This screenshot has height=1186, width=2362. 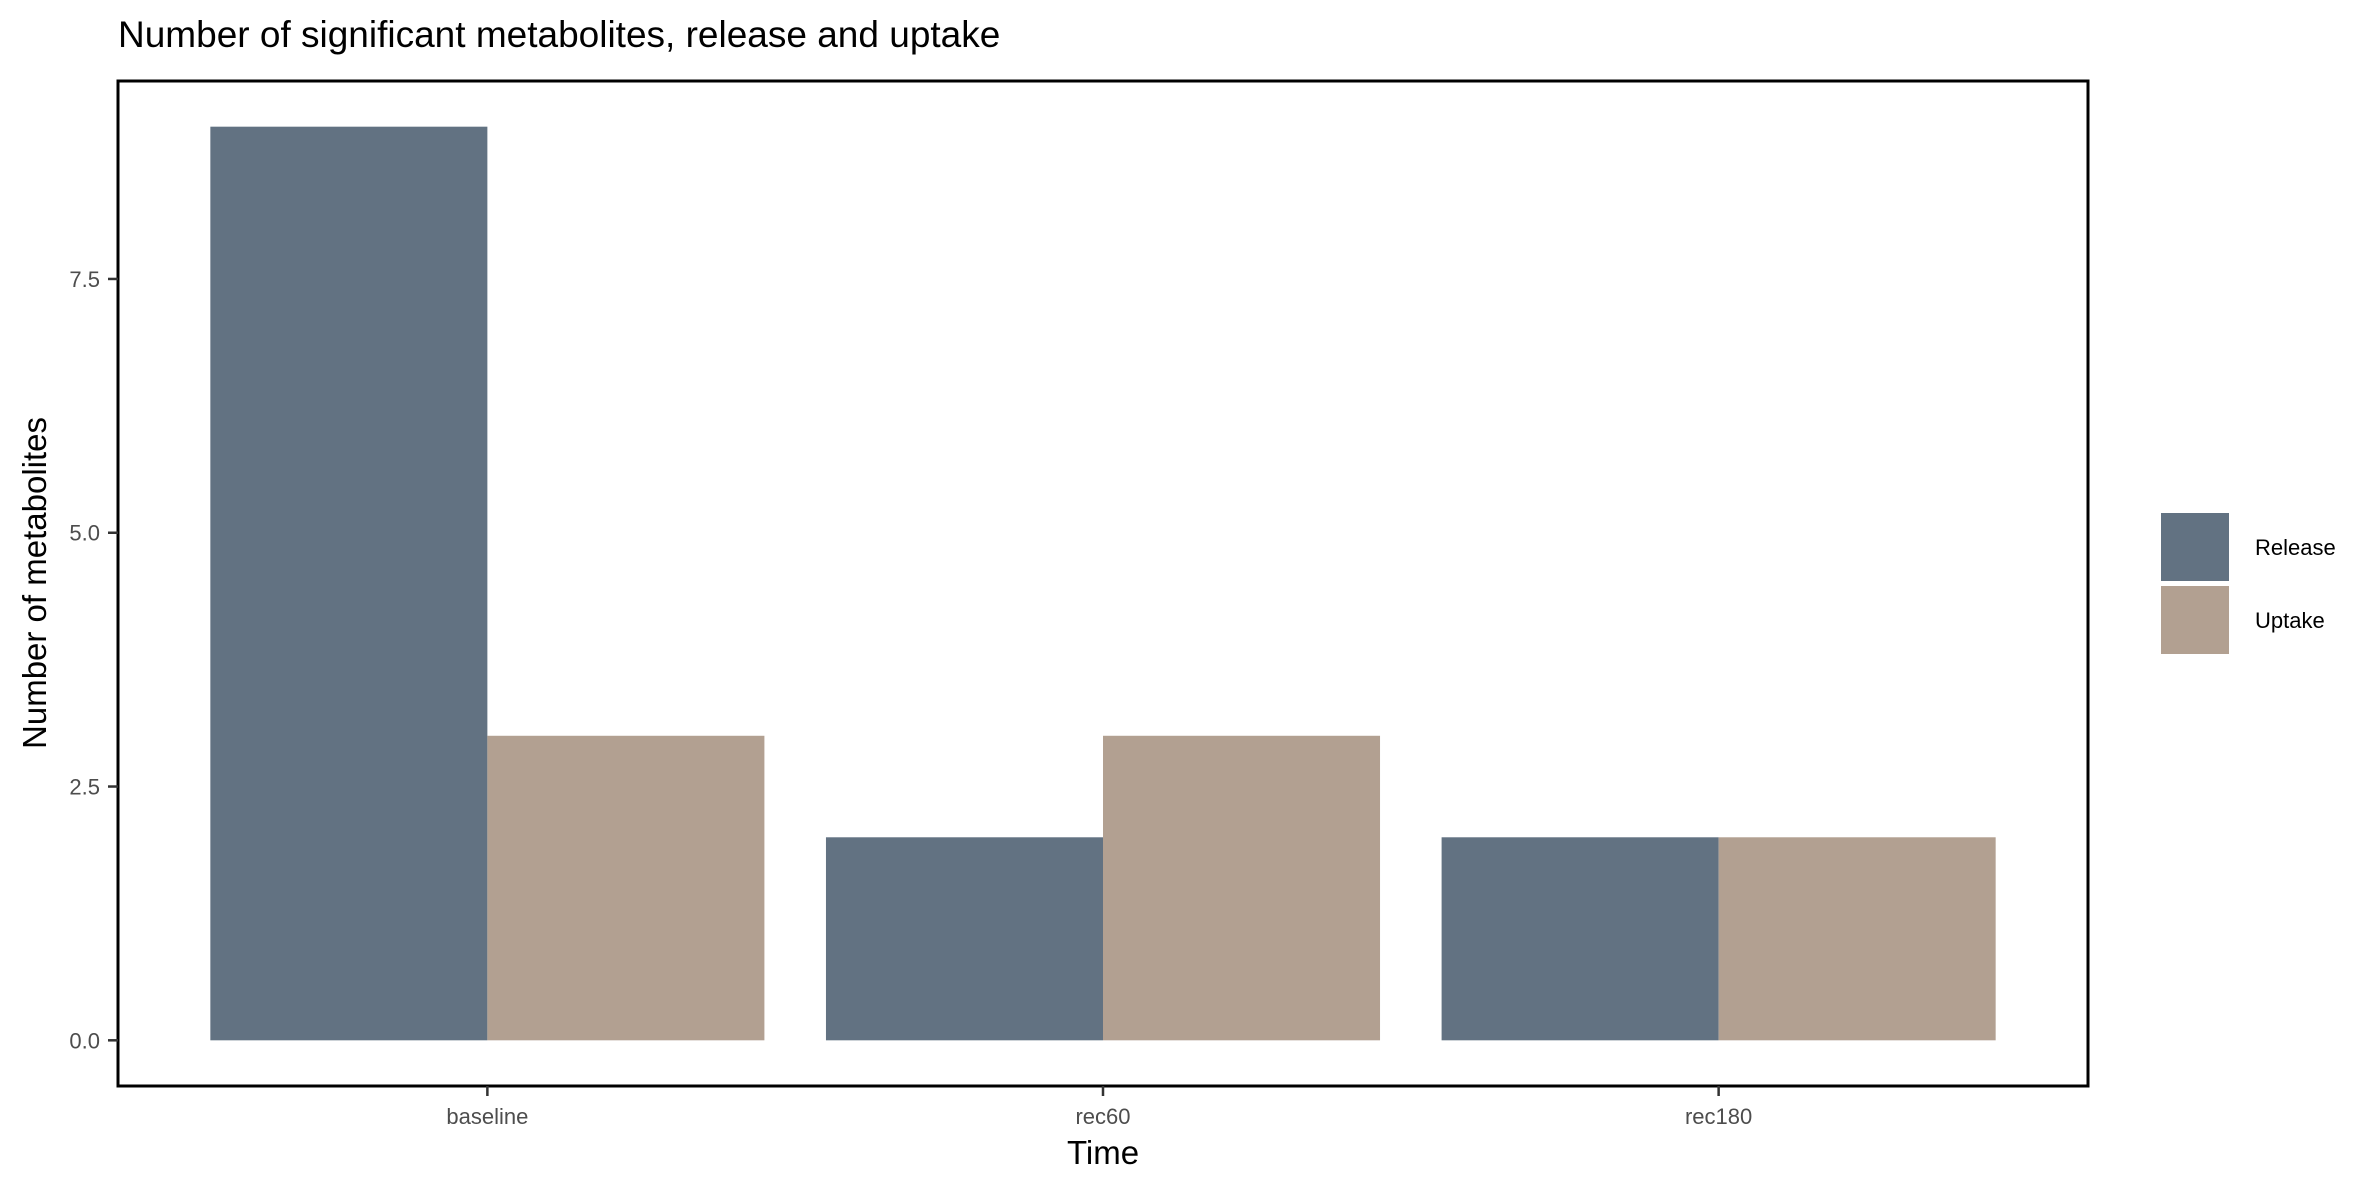 What do you see at coordinates (84, 279) in the screenshot?
I see `y-tick-label: 7.5` at bounding box center [84, 279].